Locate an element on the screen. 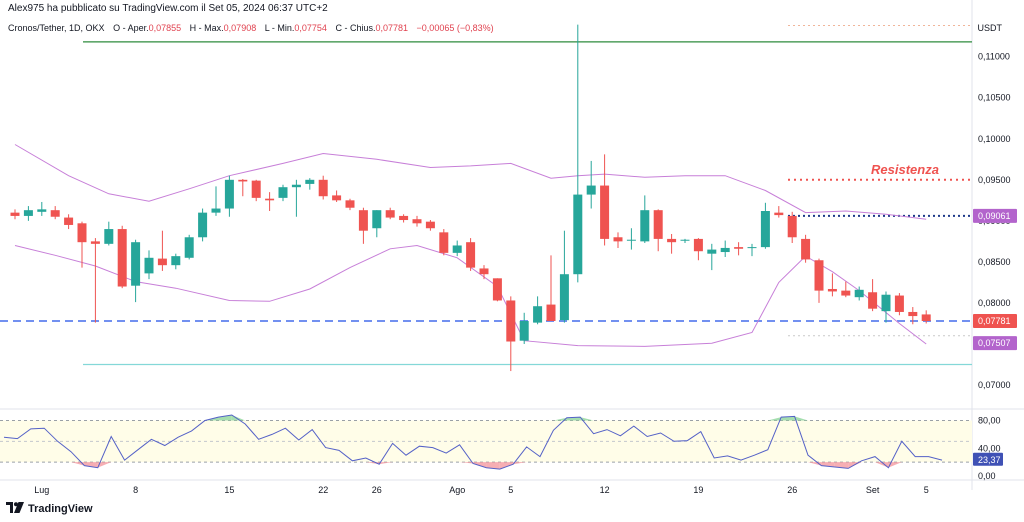 The height and width of the screenshot is (522, 1024). time-tick-label: 12 is located at coordinates (605, 490).